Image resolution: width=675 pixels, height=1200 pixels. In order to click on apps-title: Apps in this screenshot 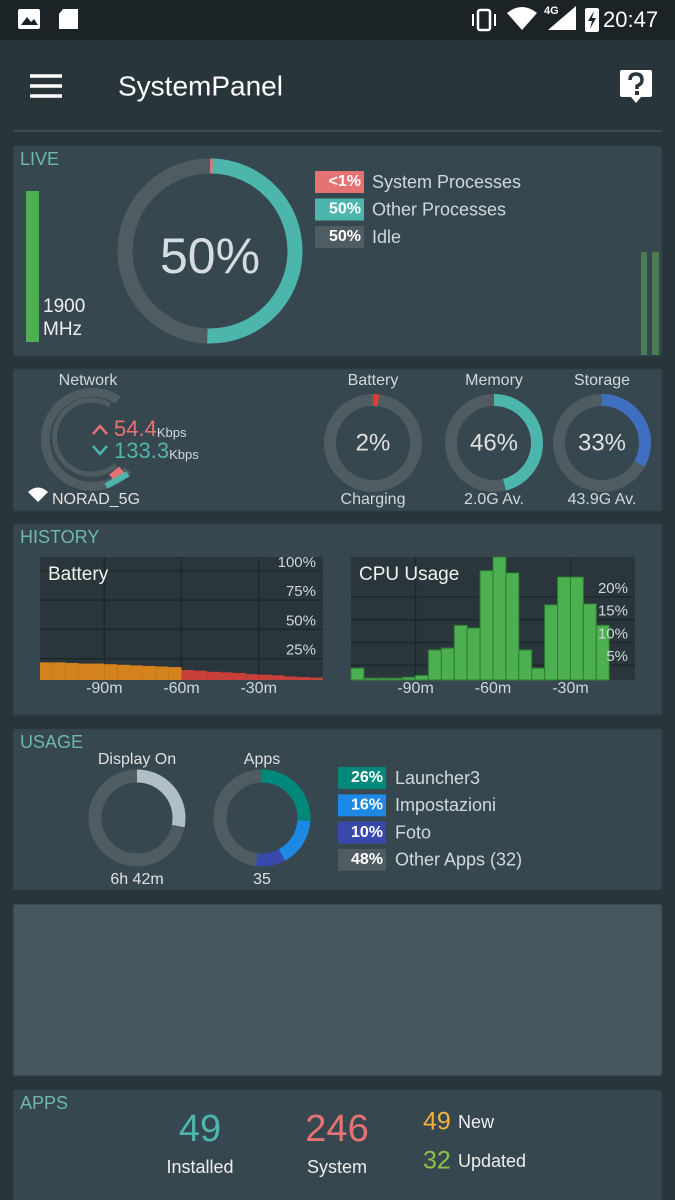, I will do `click(262, 759)`.